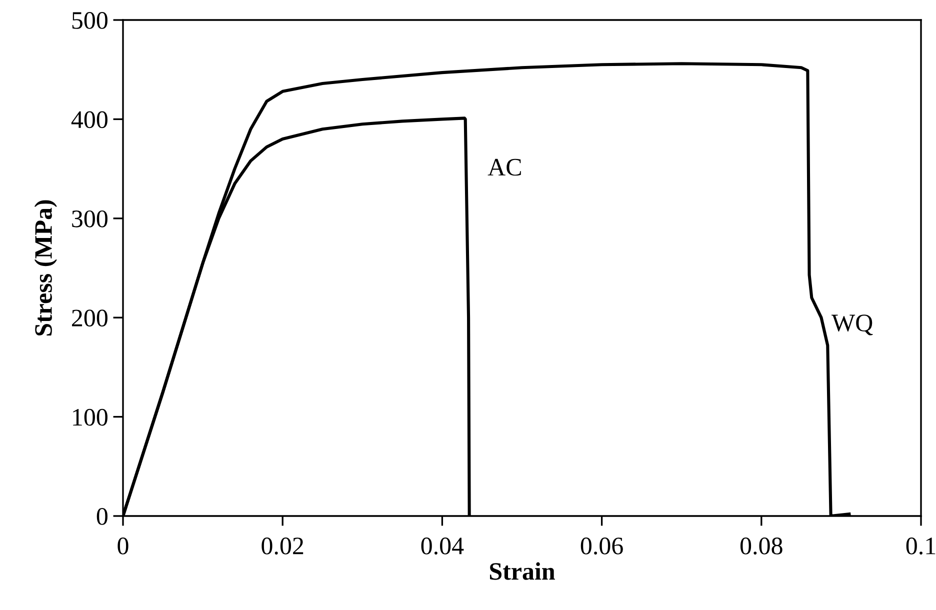 The image size is (936, 610). Describe the element at coordinates (601, 546) in the screenshot. I see `x-tick-label: 0.06` at that location.